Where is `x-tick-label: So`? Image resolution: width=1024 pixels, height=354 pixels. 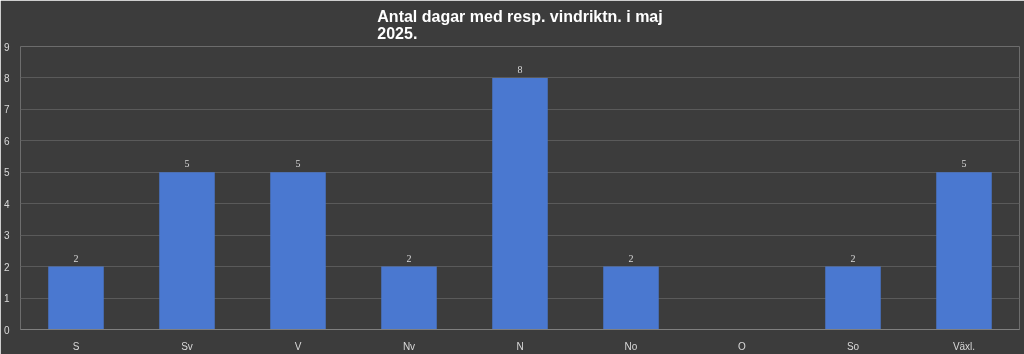 x-tick-label: So is located at coordinates (853, 346).